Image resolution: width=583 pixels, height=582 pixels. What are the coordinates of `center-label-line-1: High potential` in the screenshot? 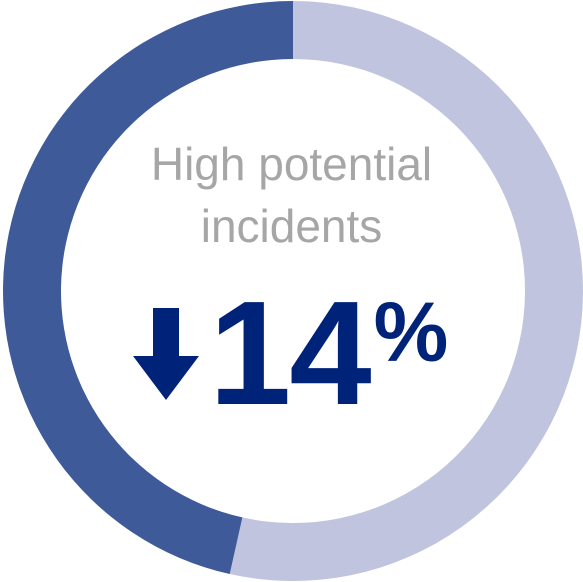 It's located at (291, 164).